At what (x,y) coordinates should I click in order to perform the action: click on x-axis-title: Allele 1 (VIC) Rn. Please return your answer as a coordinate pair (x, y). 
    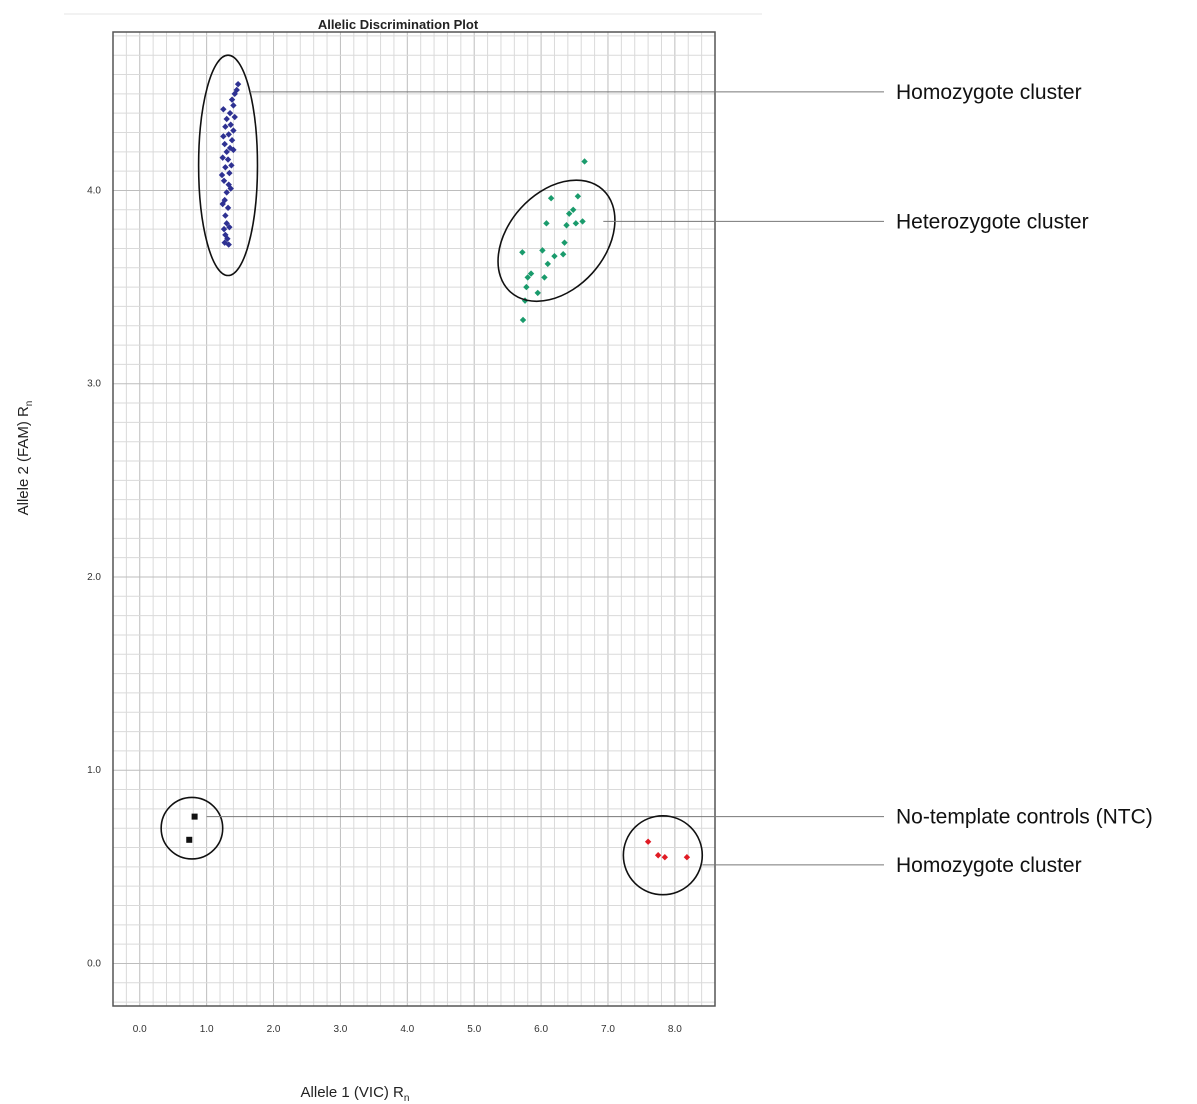
    Looking at the image, I should click on (355, 1094).